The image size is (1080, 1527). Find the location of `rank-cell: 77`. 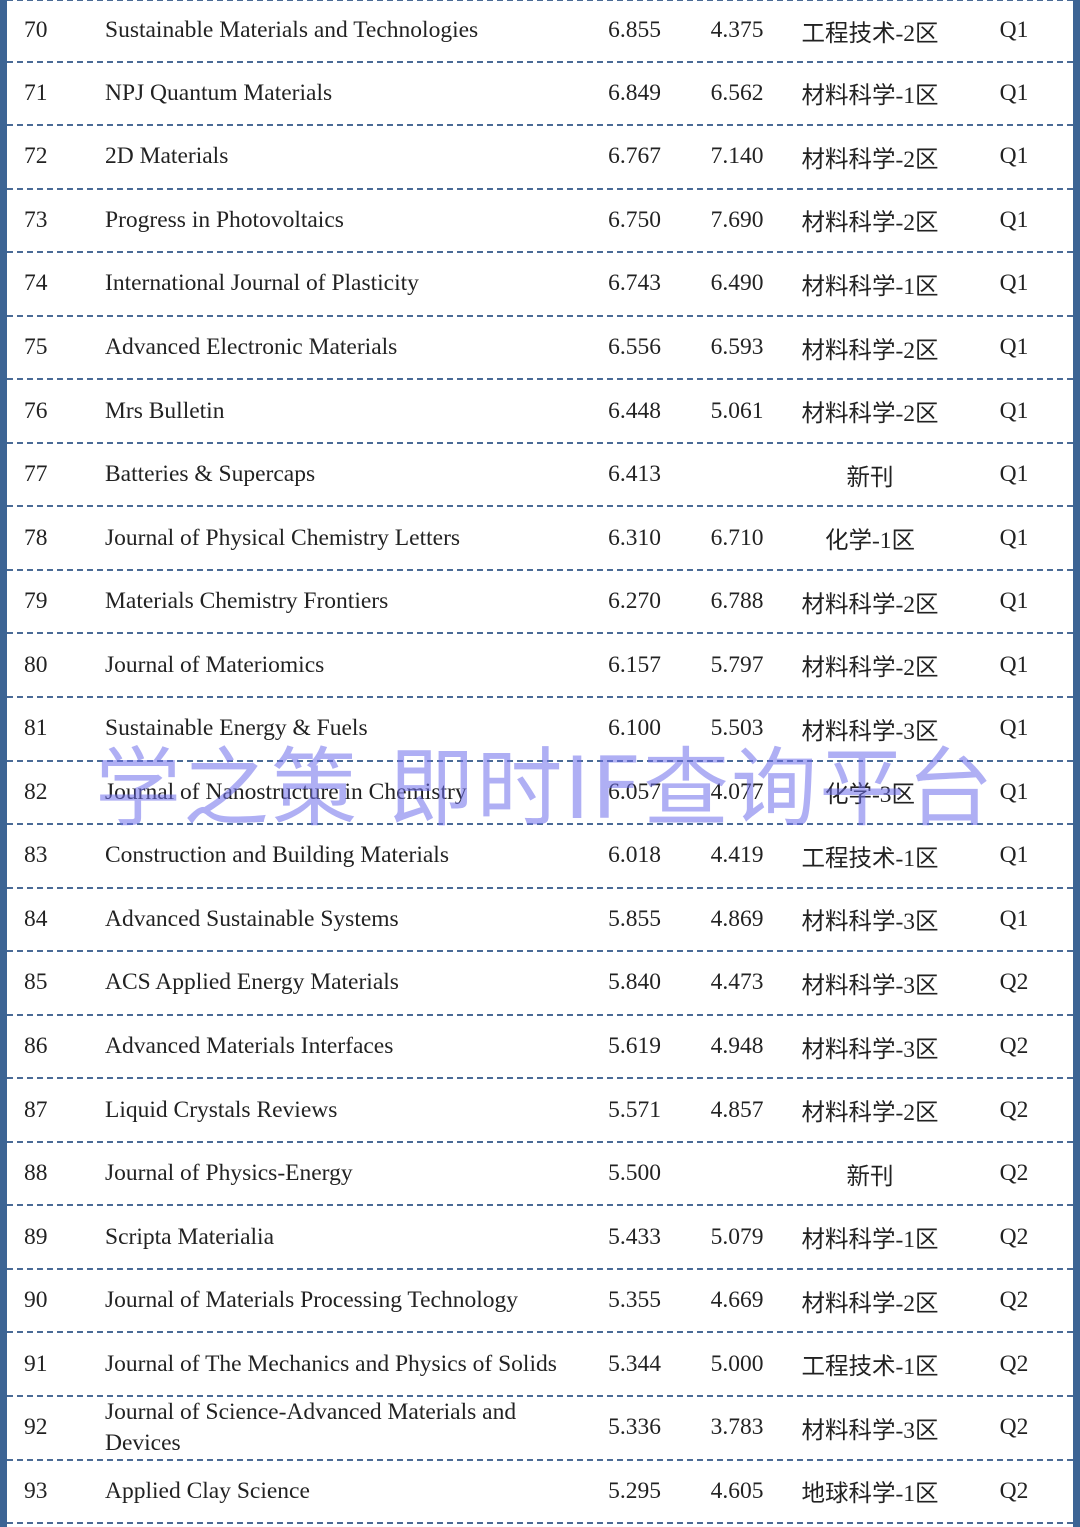

rank-cell: 77 is located at coordinates (36, 474).